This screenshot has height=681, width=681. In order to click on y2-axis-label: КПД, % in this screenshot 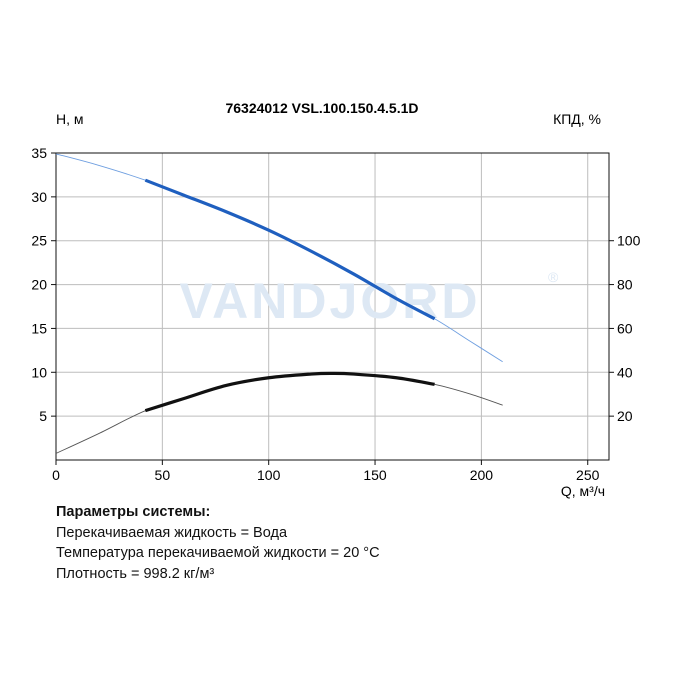, I will do `click(577, 119)`.